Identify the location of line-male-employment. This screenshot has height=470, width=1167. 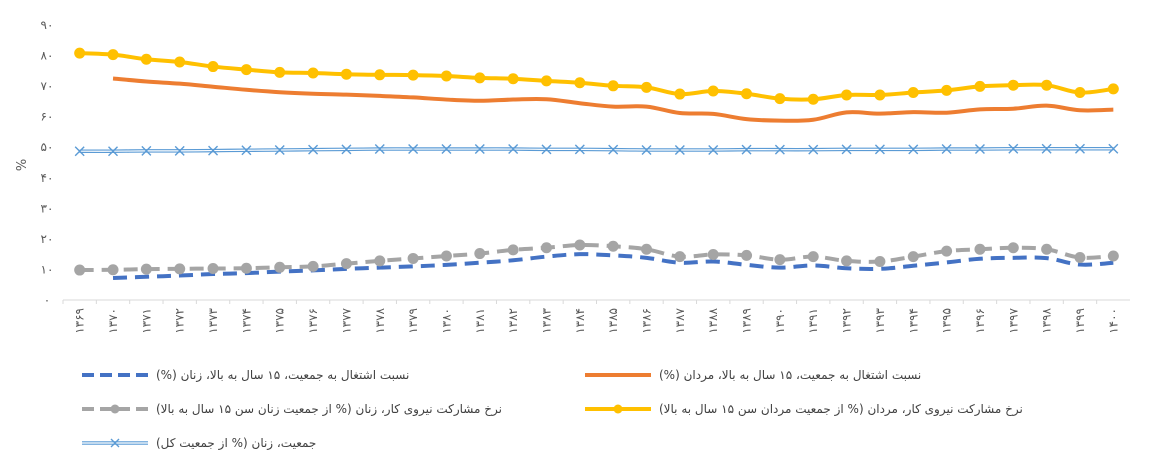
(613, 99).